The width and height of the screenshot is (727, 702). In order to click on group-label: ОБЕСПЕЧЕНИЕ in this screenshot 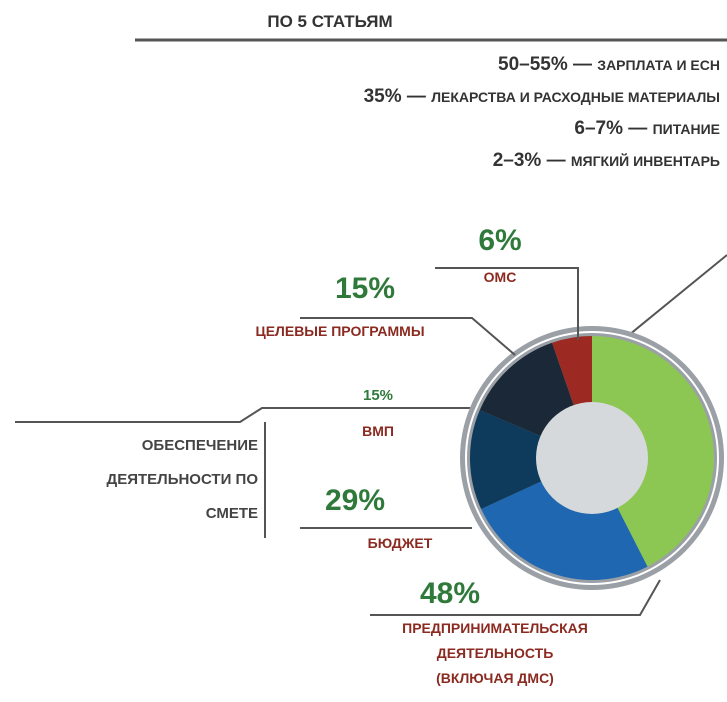, I will do `click(200, 445)`.